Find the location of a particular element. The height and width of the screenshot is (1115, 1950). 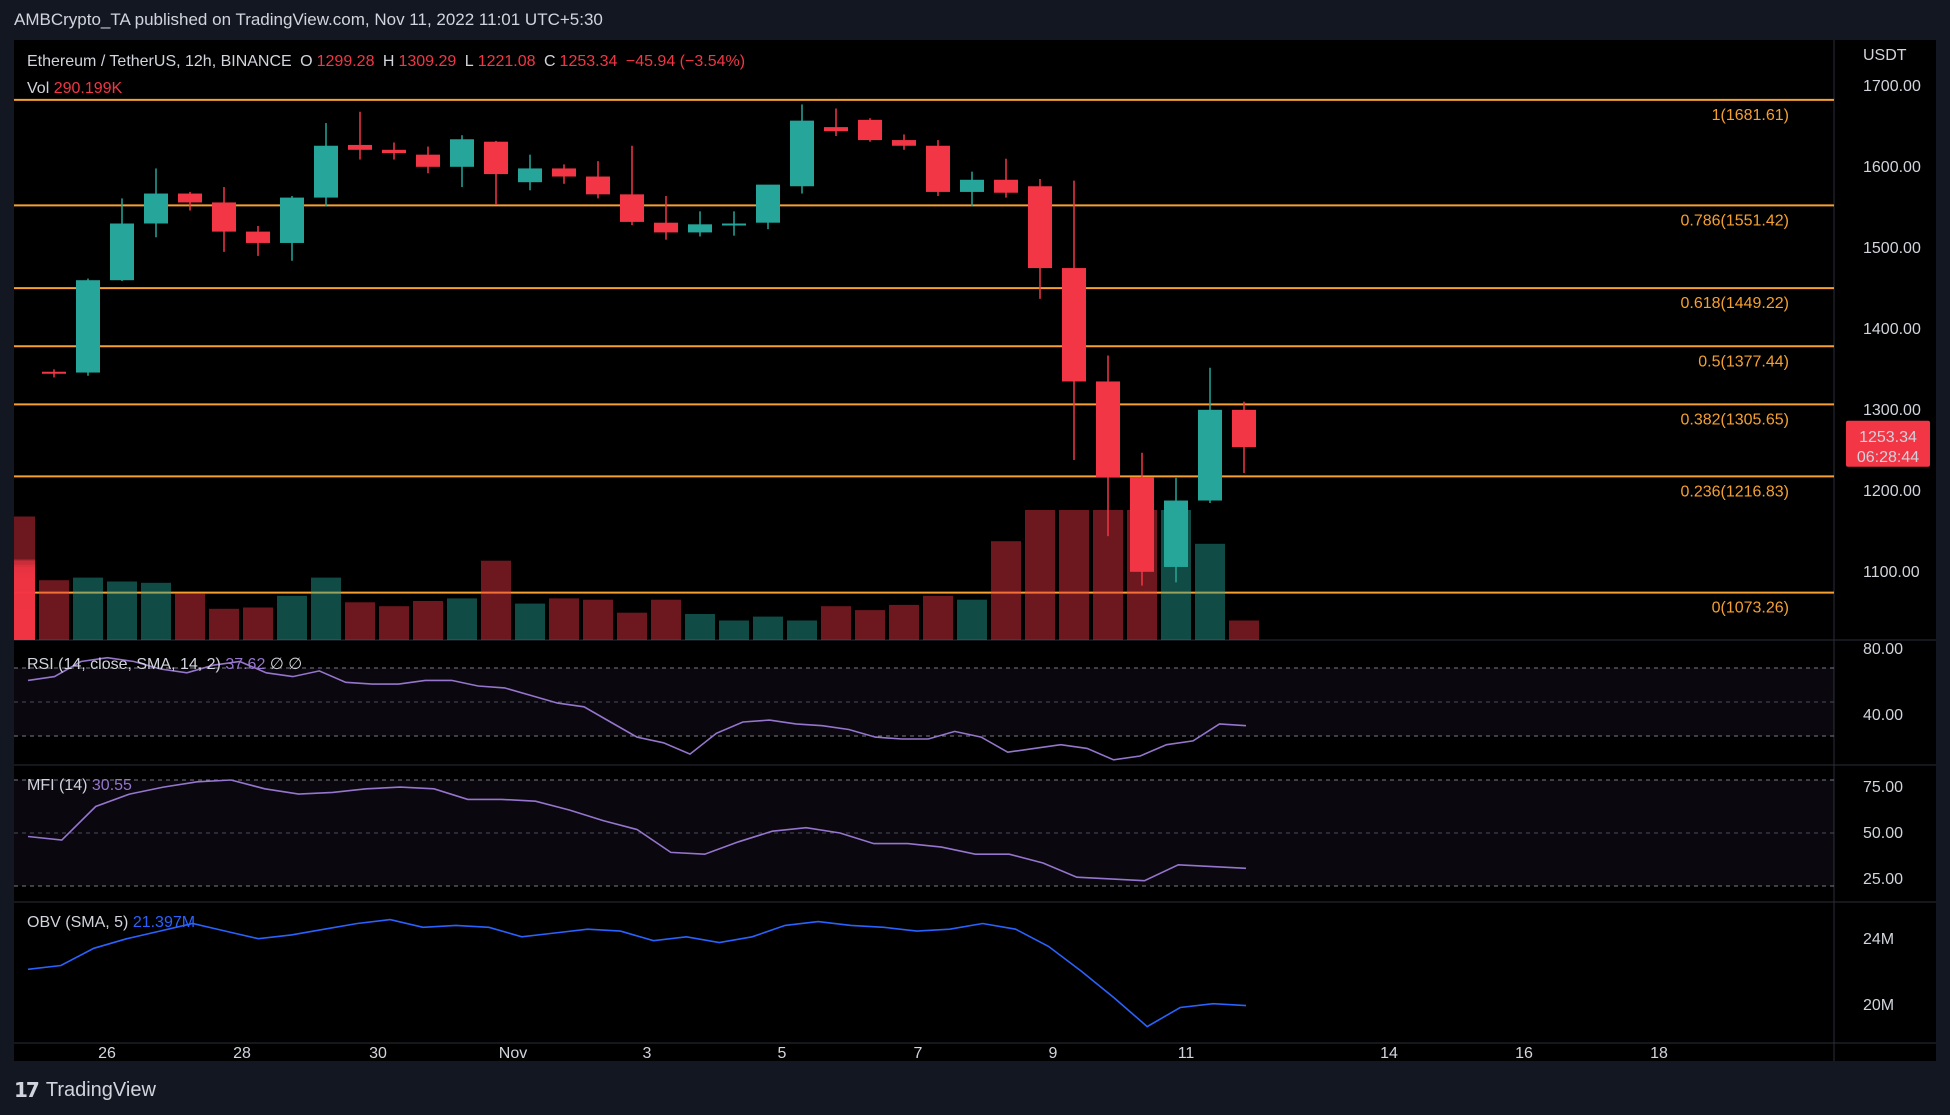

close-label: C is located at coordinates (549, 61).